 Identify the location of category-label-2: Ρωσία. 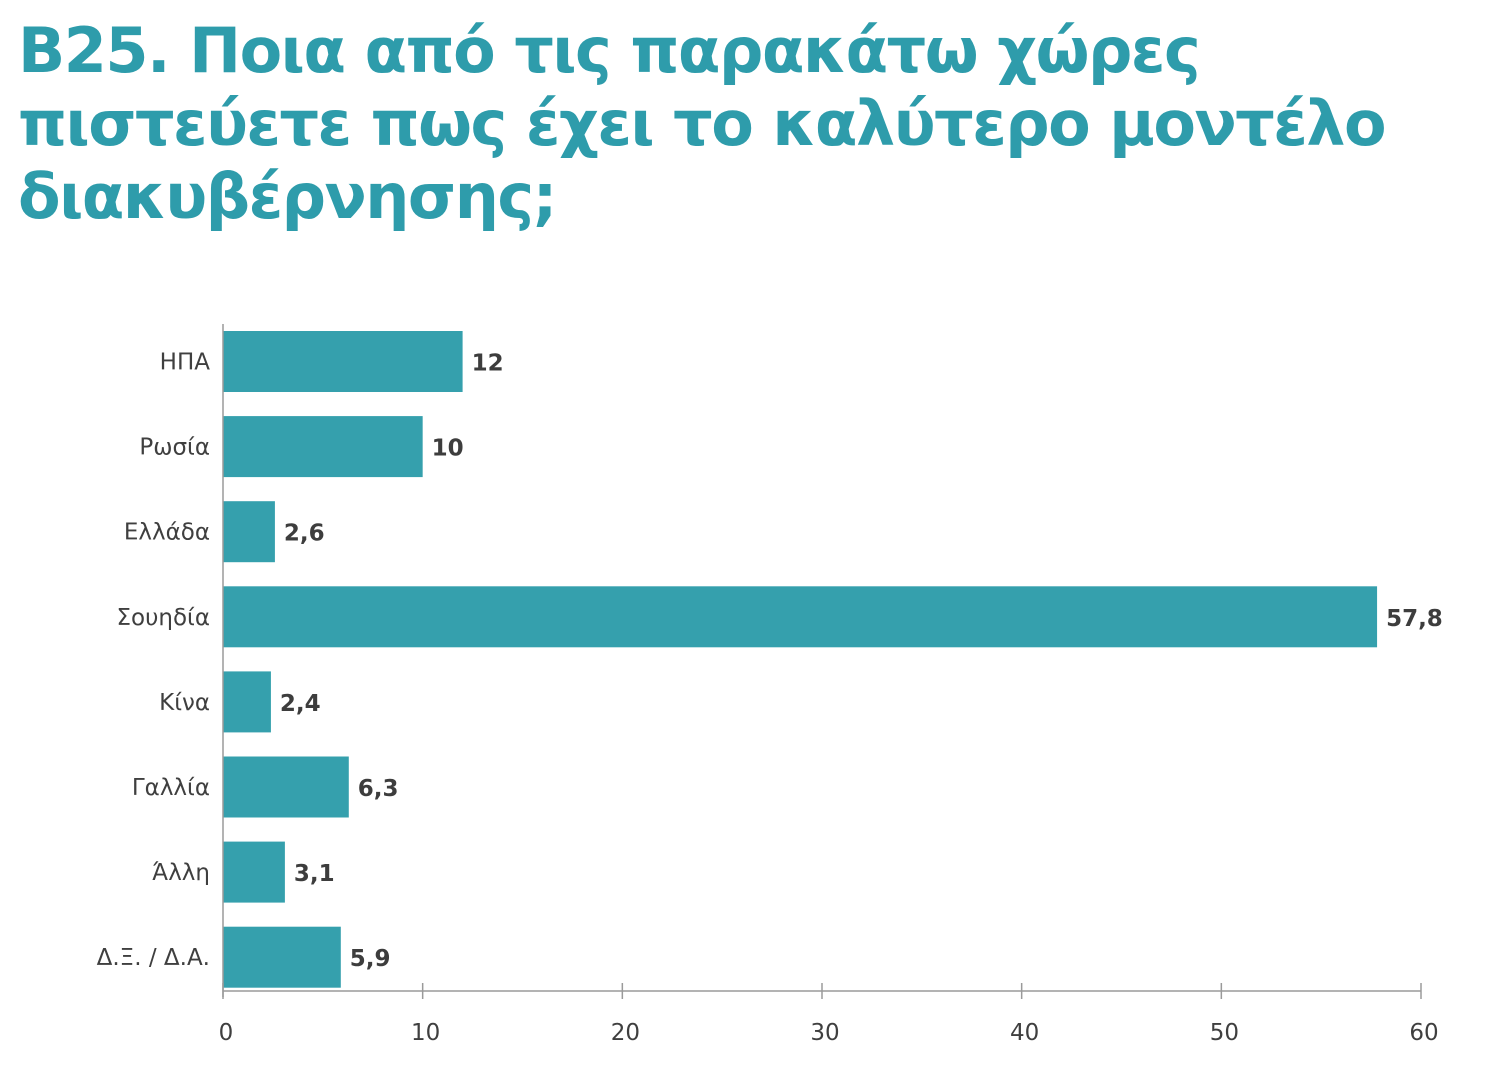
(174, 448).